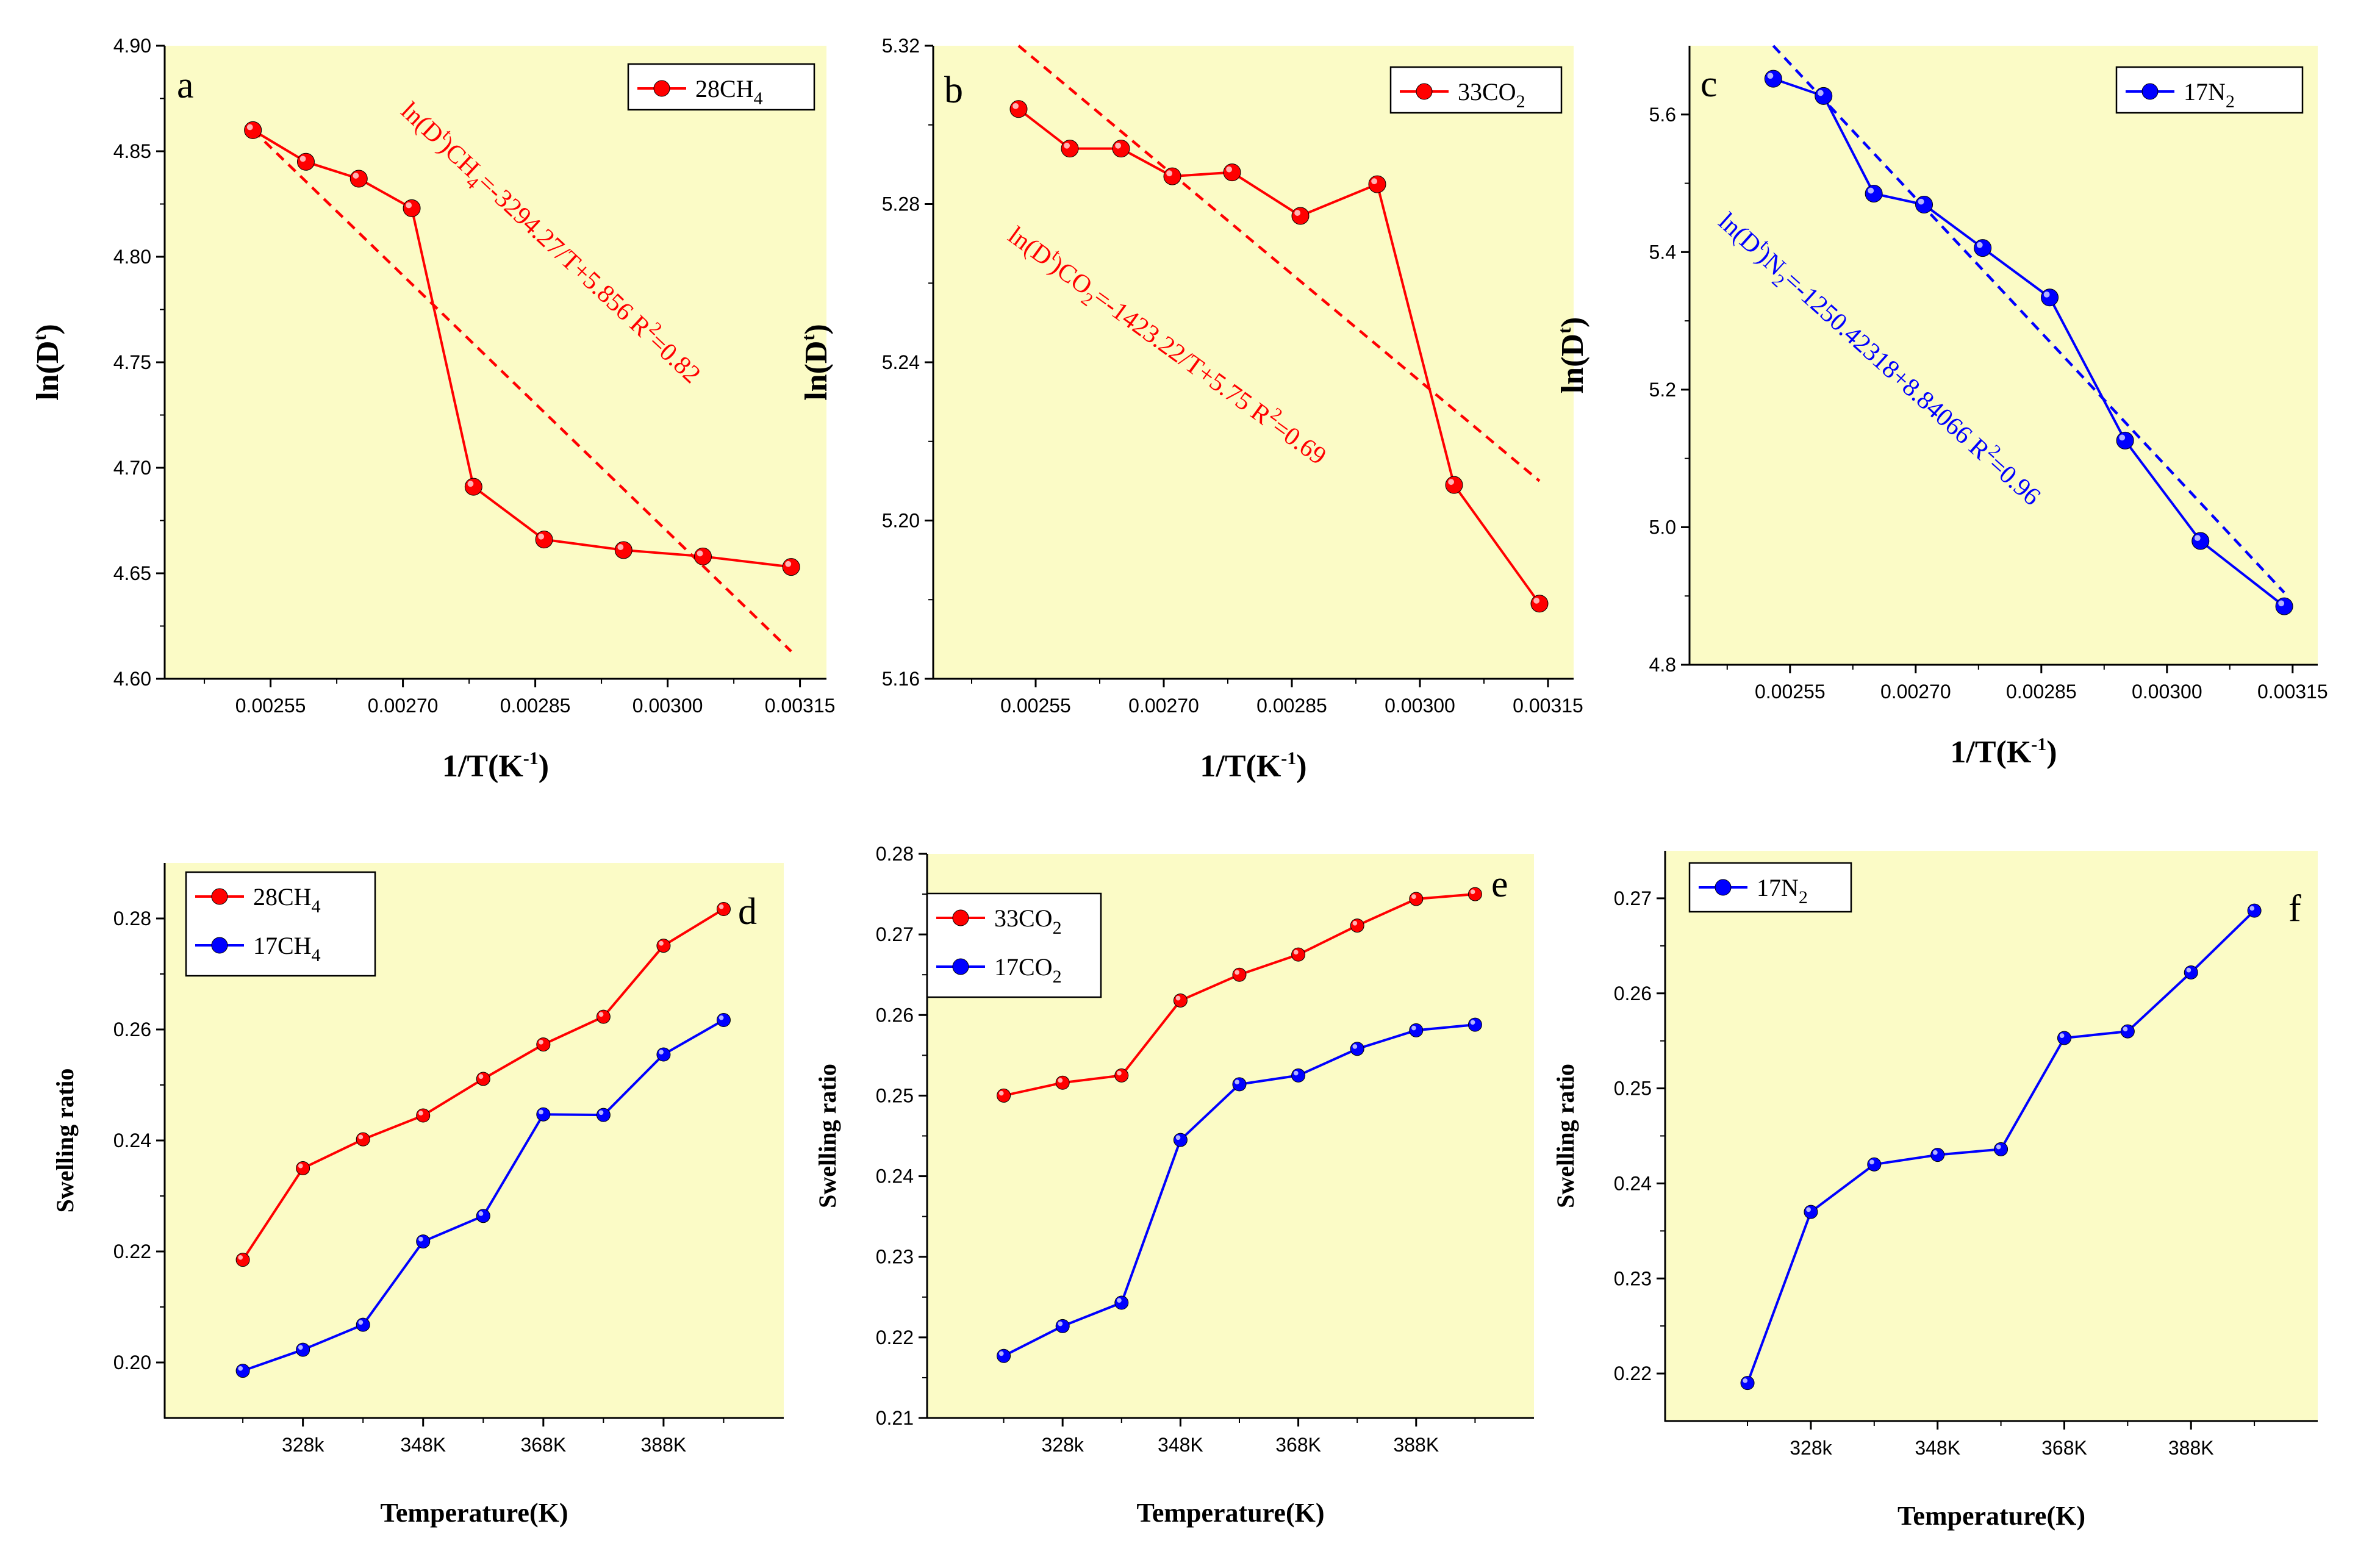  What do you see at coordinates (2209, 95) in the screenshot?
I see `legend-label: 17N2` at bounding box center [2209, 95].